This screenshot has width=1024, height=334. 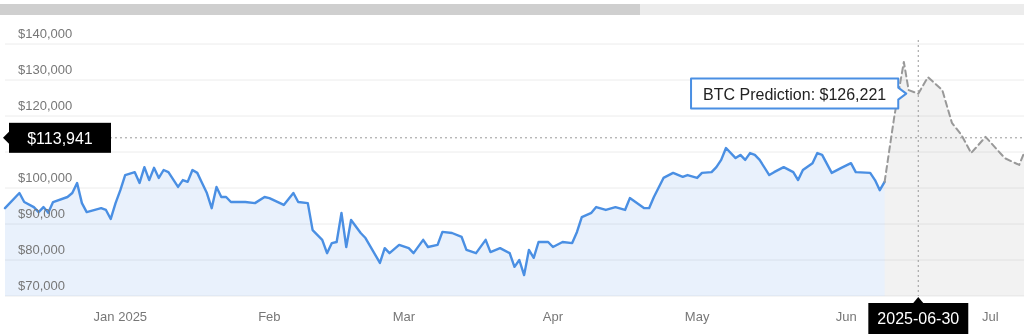 What do you see at coordinates (795, 94) in the screenshot?
I see `annotation: BTC Prediction: $126,221` at bounding box center [795, 94].